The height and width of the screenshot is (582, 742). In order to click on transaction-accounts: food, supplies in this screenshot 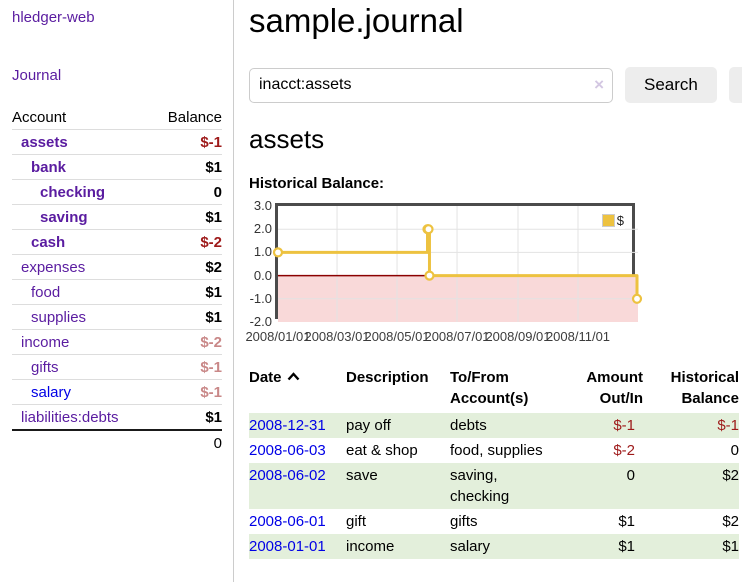, I will do `click(496, 450)`.